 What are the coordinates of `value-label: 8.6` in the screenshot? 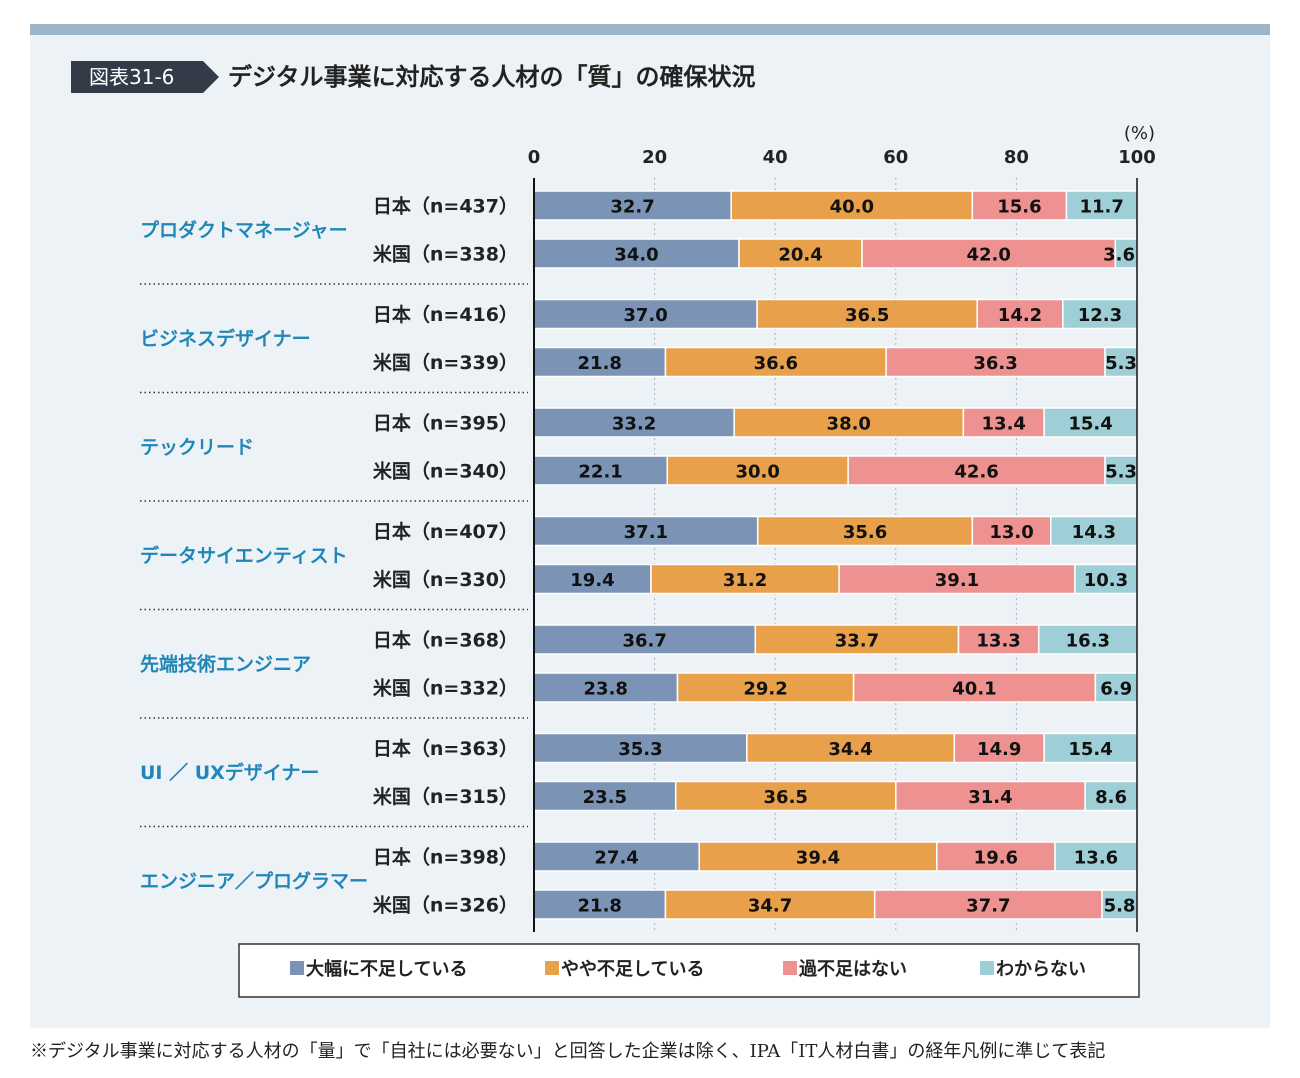 It's located at (1111, 797).